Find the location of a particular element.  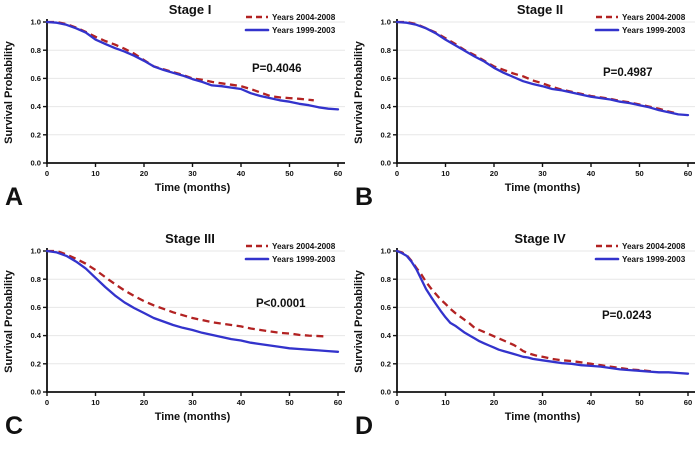

panel-letter: D is located at coordinates (364, 426).